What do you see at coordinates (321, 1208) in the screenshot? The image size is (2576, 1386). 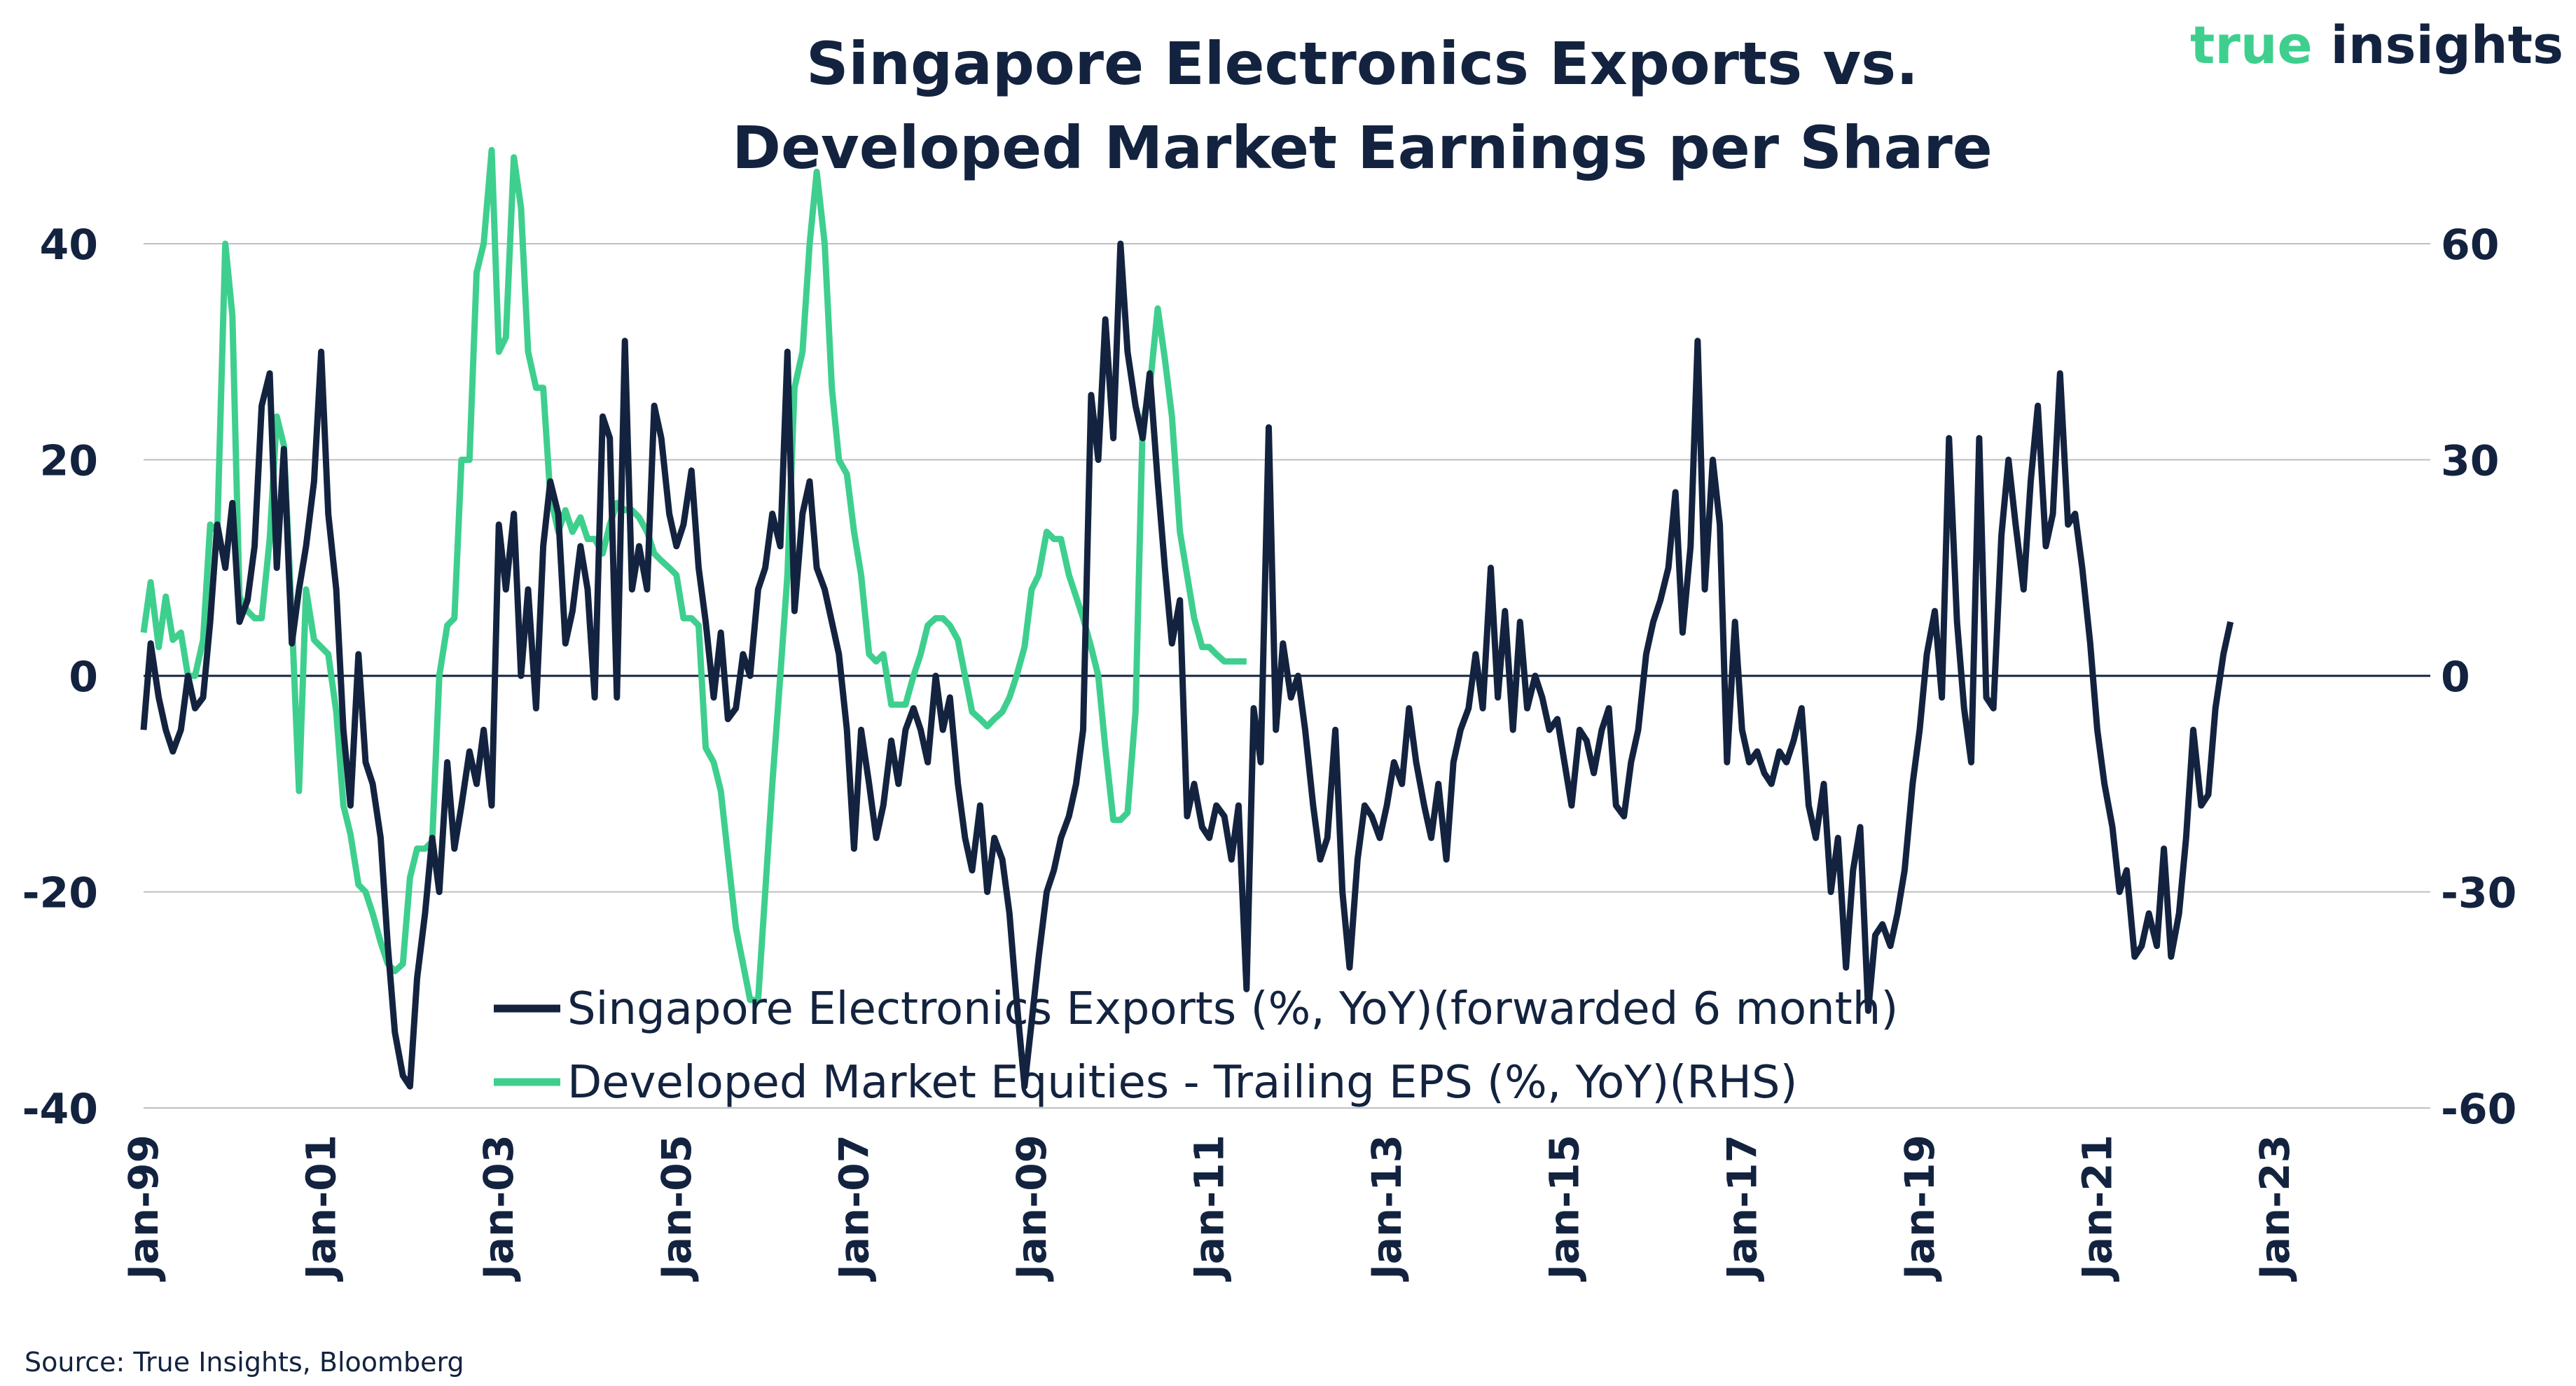 I see `x-tick-label: Jan-01` at bounding box center [321, 1208].